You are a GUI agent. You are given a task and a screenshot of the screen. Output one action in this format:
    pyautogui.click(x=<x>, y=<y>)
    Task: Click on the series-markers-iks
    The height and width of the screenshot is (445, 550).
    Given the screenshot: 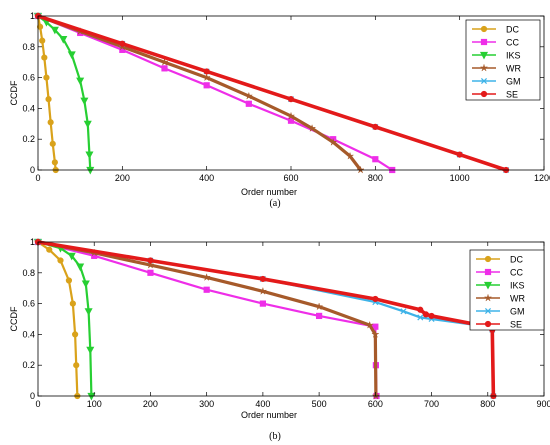 What is the action you would take?
    pyautogui.click(x=64, y=319)
    